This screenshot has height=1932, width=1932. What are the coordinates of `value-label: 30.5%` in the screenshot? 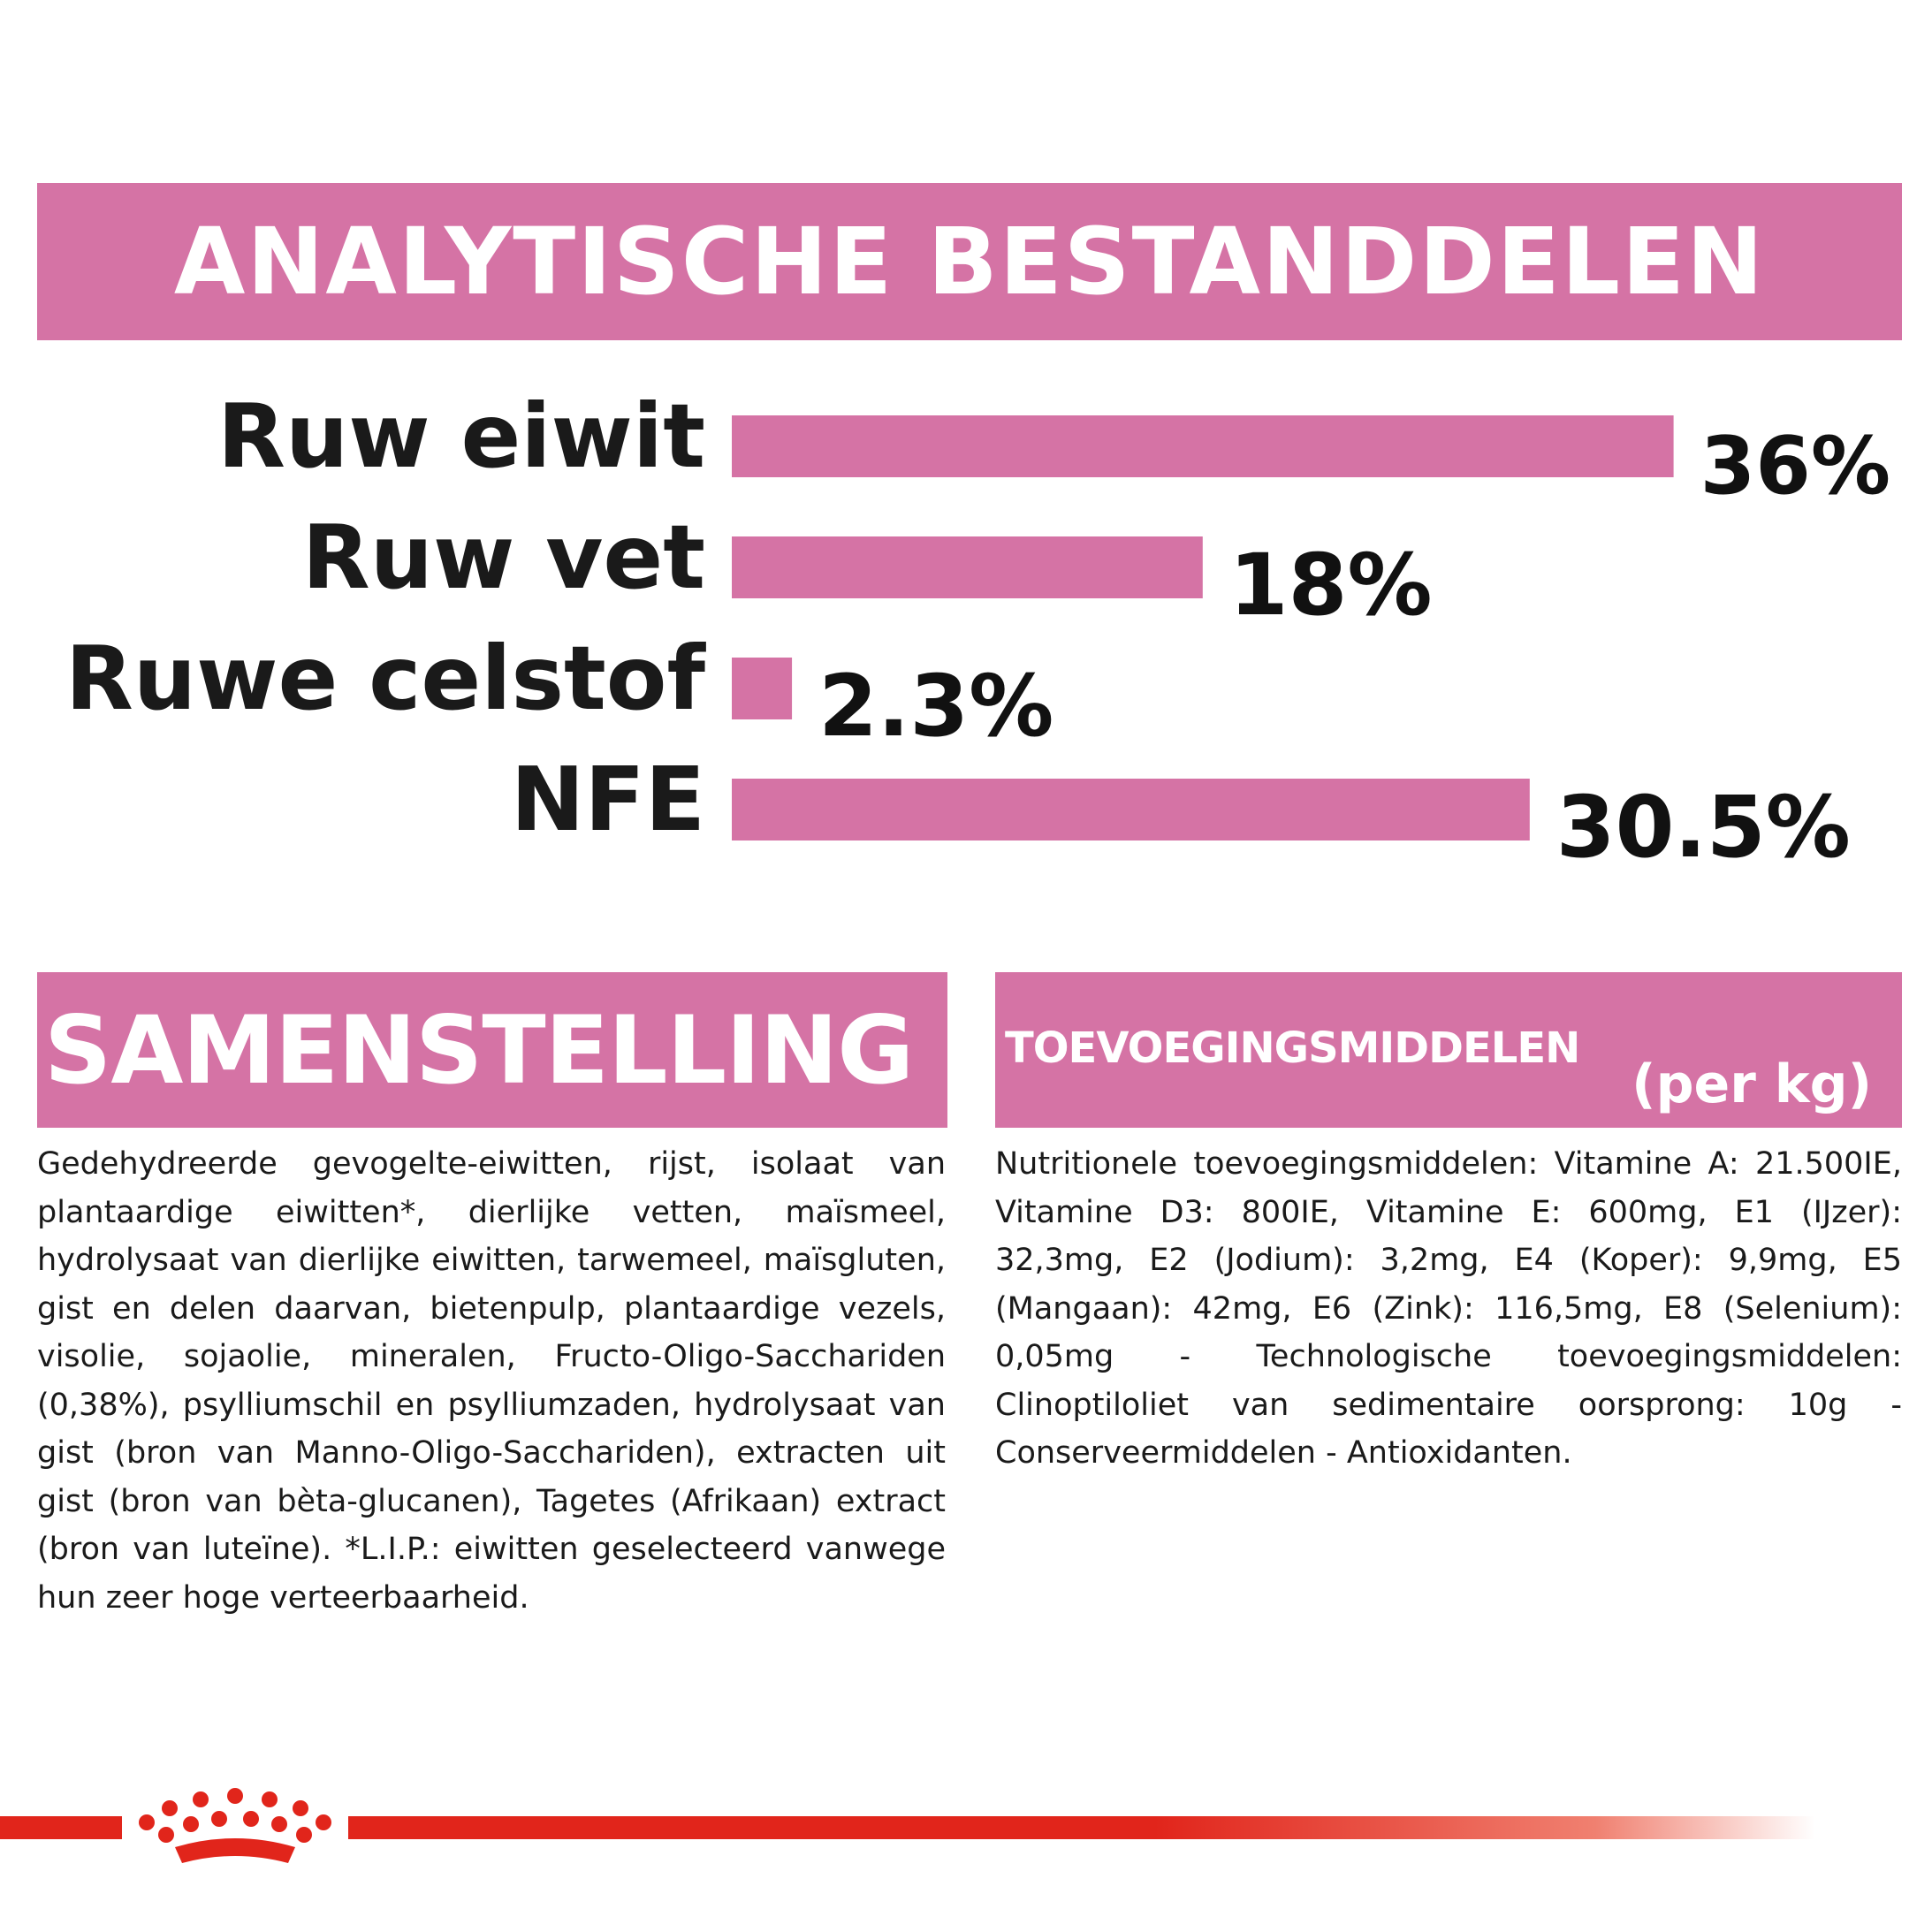 It's located at (1703, 822).